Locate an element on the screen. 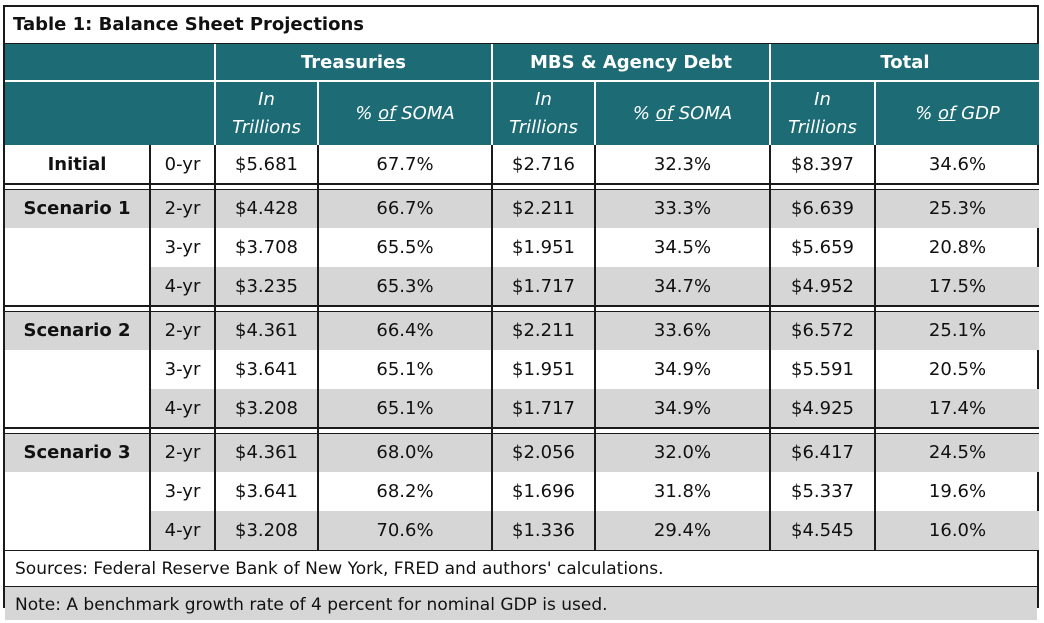  row-label: Initial is located at coordinates (78, 164).